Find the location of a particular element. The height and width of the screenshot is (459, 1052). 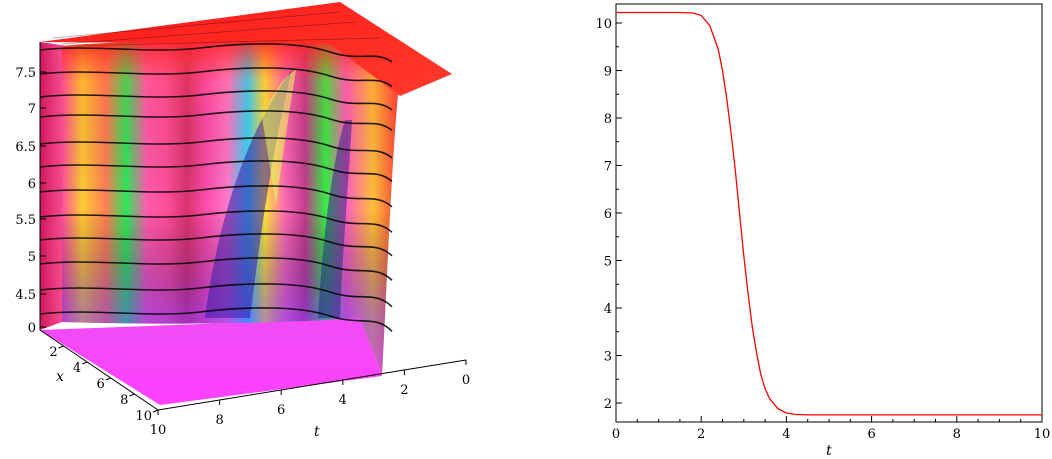

y-tick-label: 2 is located at coordinates (608, 404).